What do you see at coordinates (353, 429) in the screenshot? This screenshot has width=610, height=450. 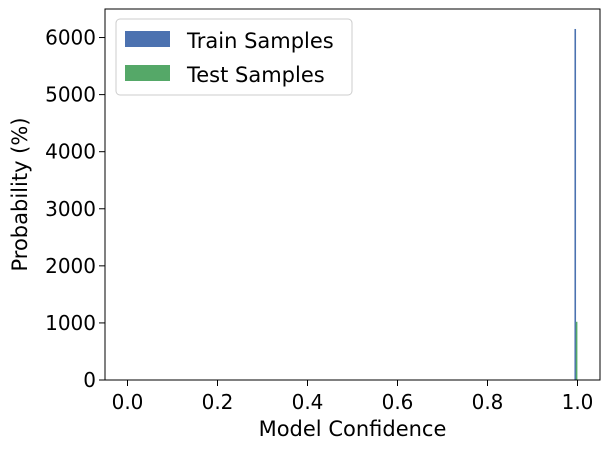 I see `x-axis-label: Model Confidence` at bounding box center [353, 429].